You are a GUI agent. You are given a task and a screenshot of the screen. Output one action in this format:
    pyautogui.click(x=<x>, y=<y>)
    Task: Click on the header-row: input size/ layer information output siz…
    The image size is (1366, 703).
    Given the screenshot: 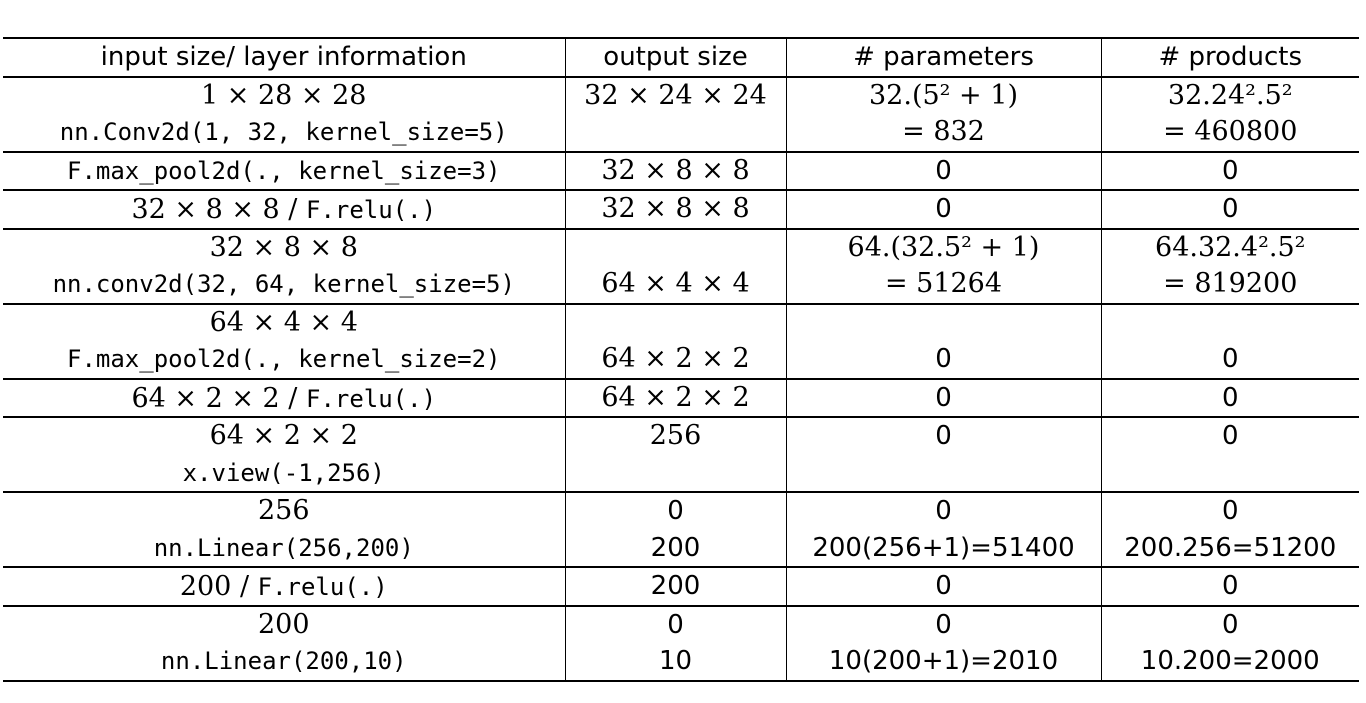 What is the action you would take?
    pyautogui.click(x=681, y=57)
    